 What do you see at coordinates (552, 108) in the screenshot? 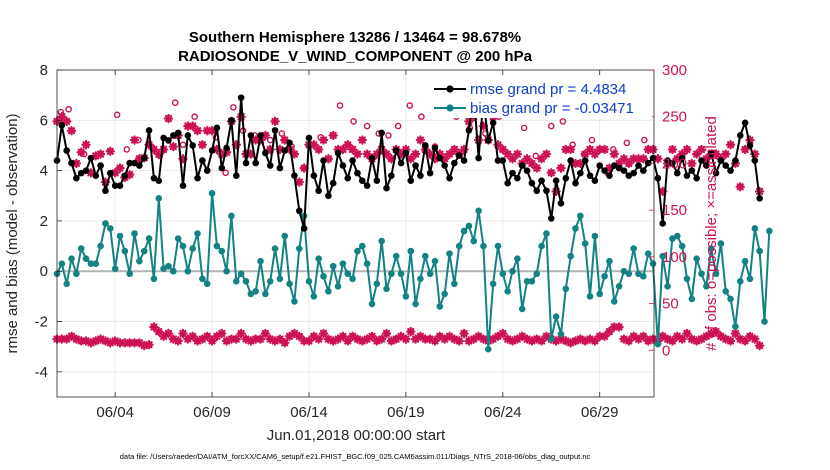
I see `legend-bias-label: bias grand pr = -0.03471` at bounding box center [552, 108].